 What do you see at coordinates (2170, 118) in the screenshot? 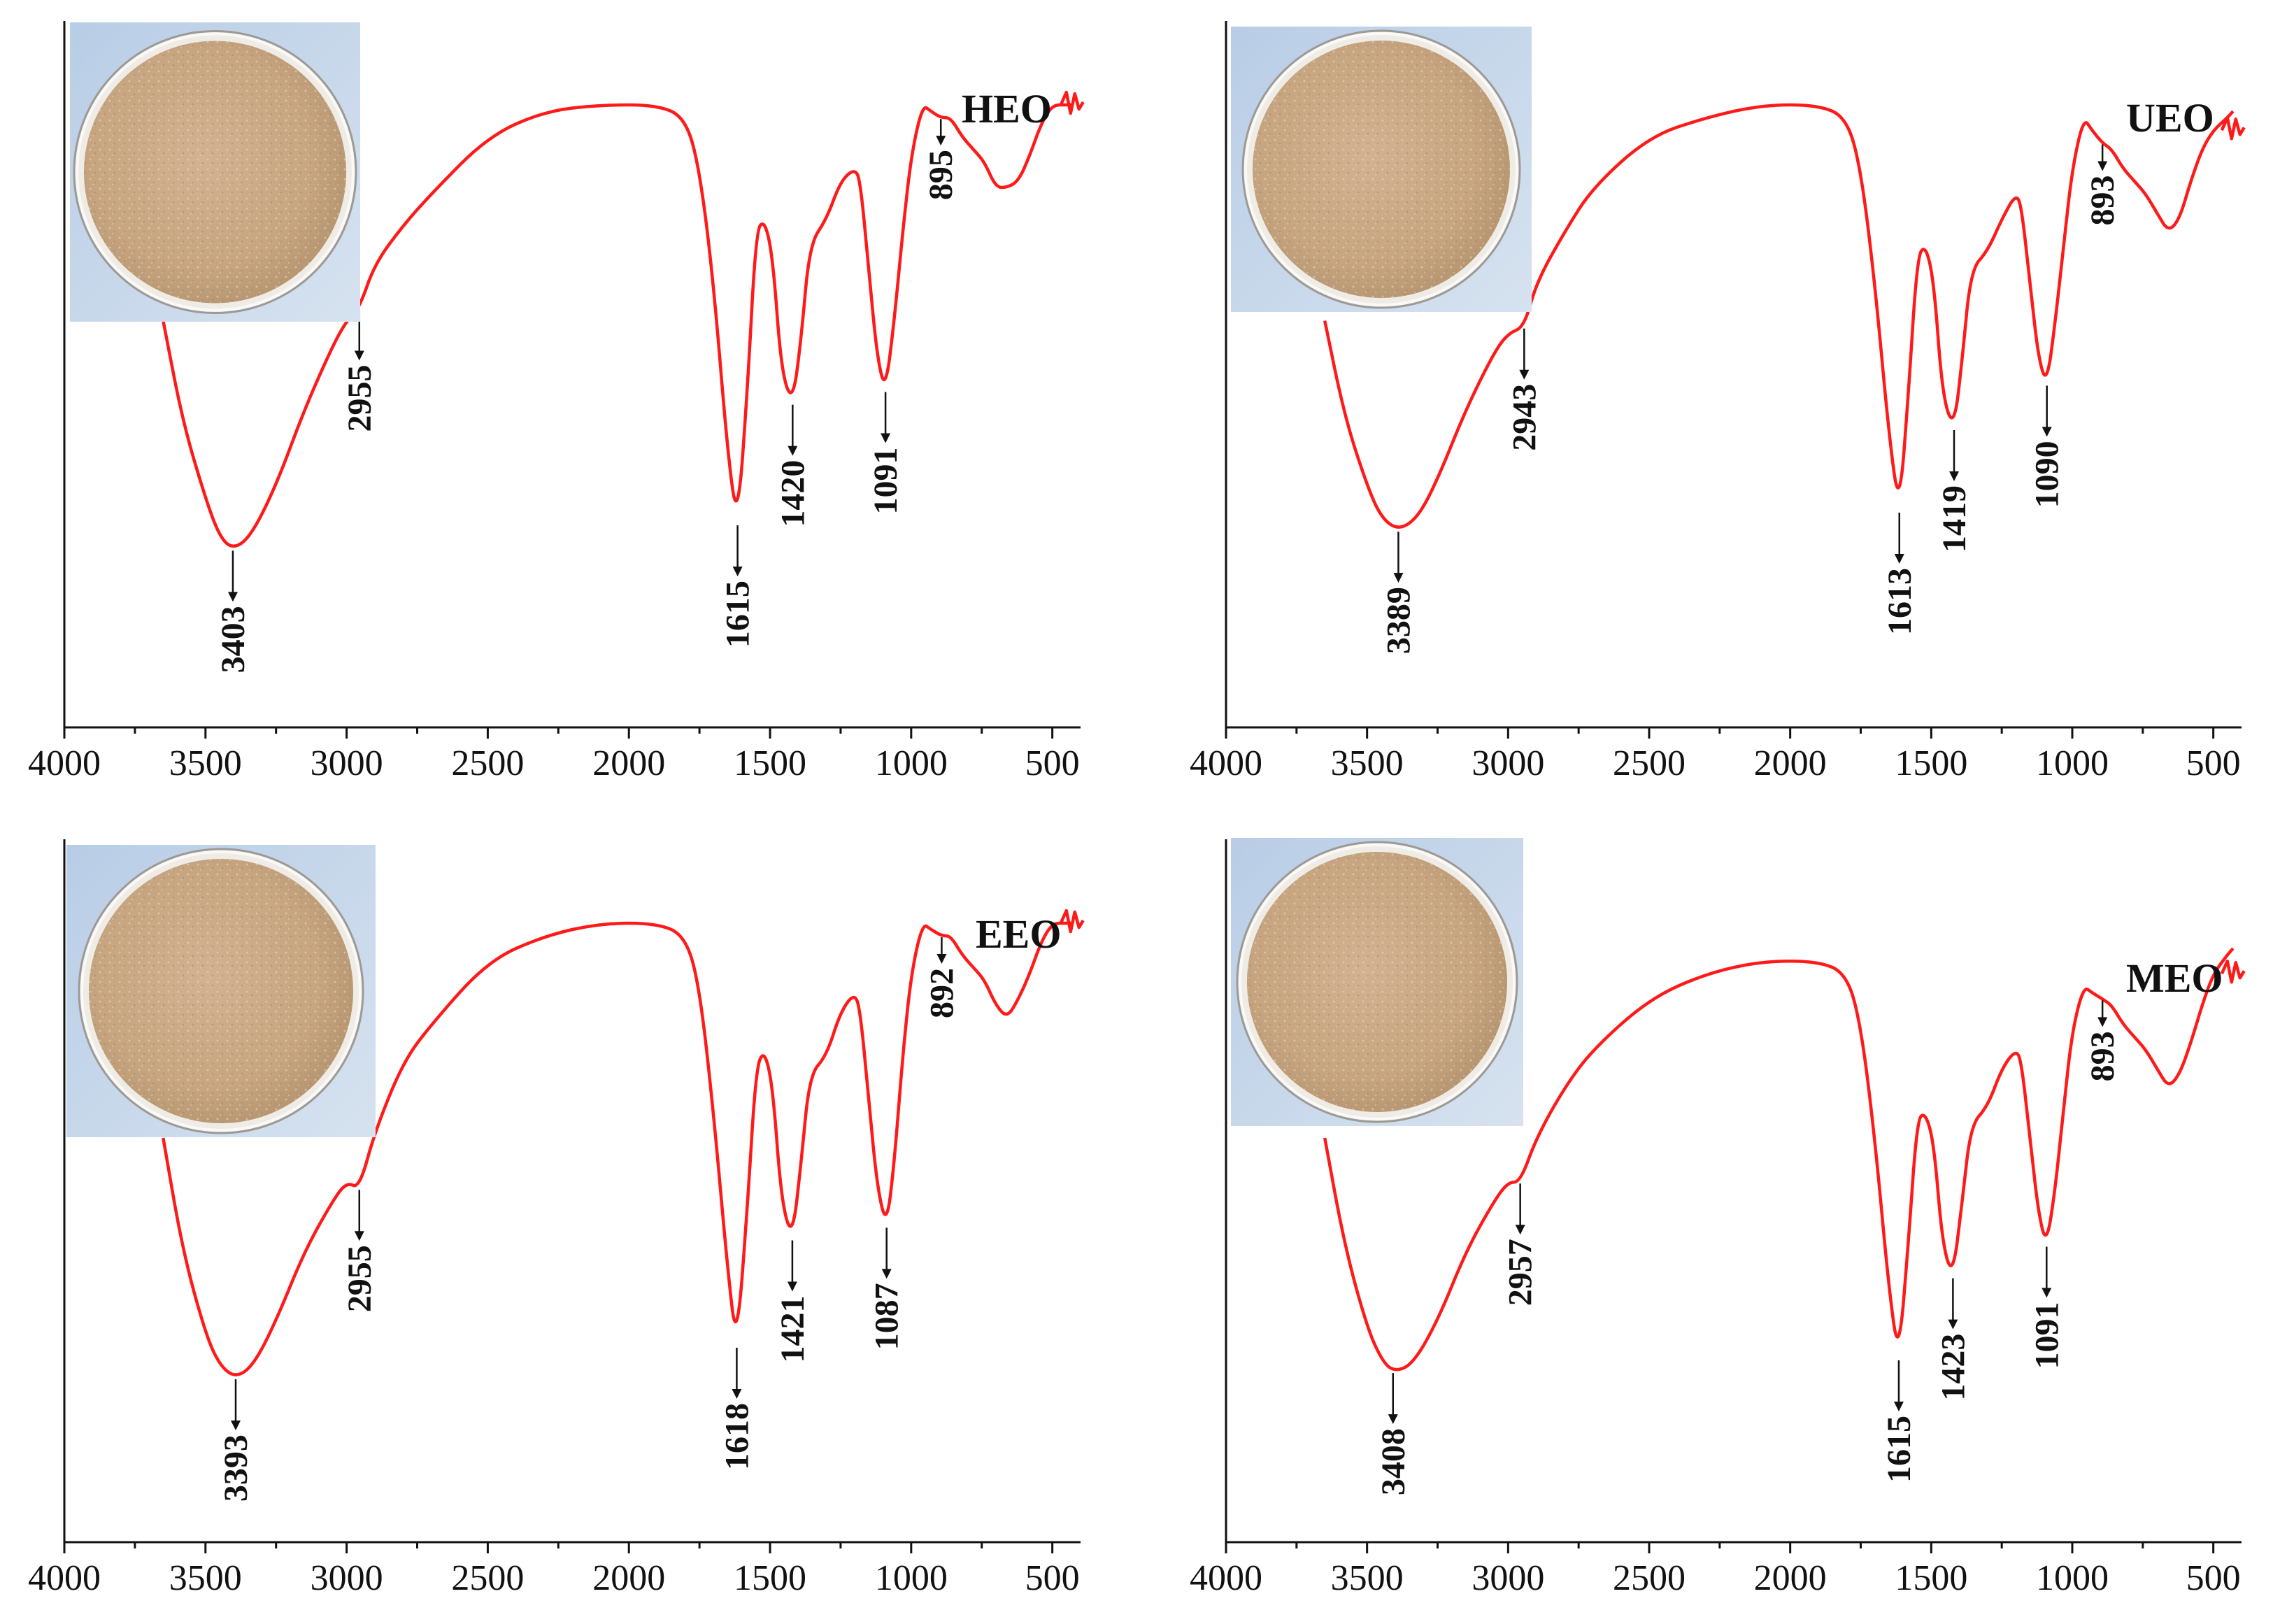
I see `sample-label-ueo: UEO` at bounding box center [2170, 118].